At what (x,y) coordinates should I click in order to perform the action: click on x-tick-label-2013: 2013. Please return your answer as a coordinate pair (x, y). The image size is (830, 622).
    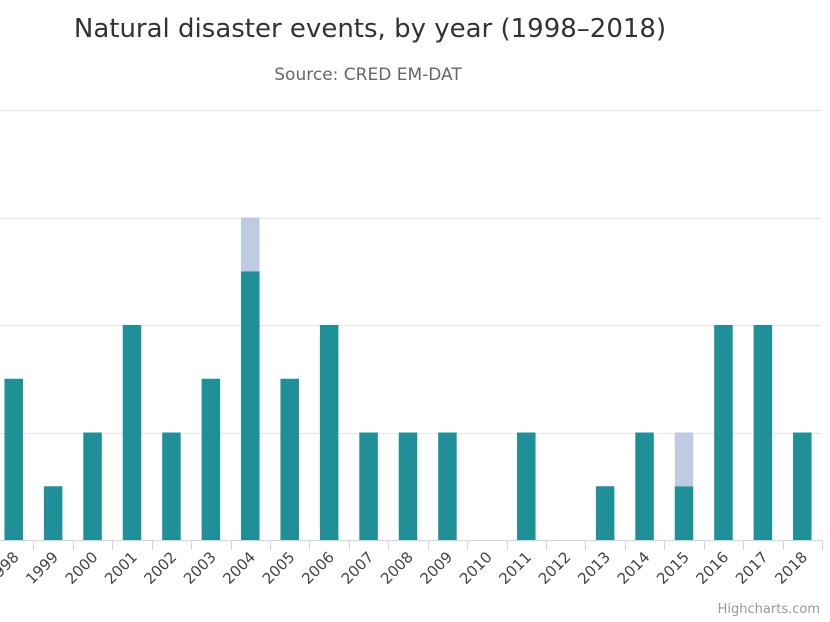
    Looking at the image, I should click on (594, 568).